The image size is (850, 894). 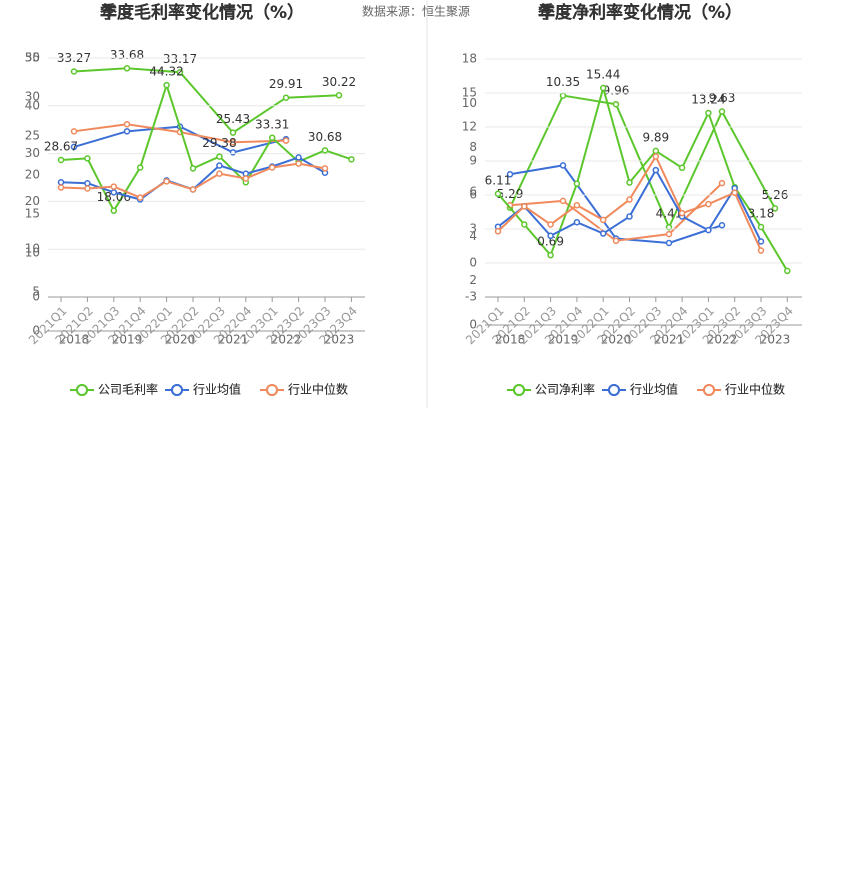 I want to click on y-tick-label: 5, so click(x=36, y=292).